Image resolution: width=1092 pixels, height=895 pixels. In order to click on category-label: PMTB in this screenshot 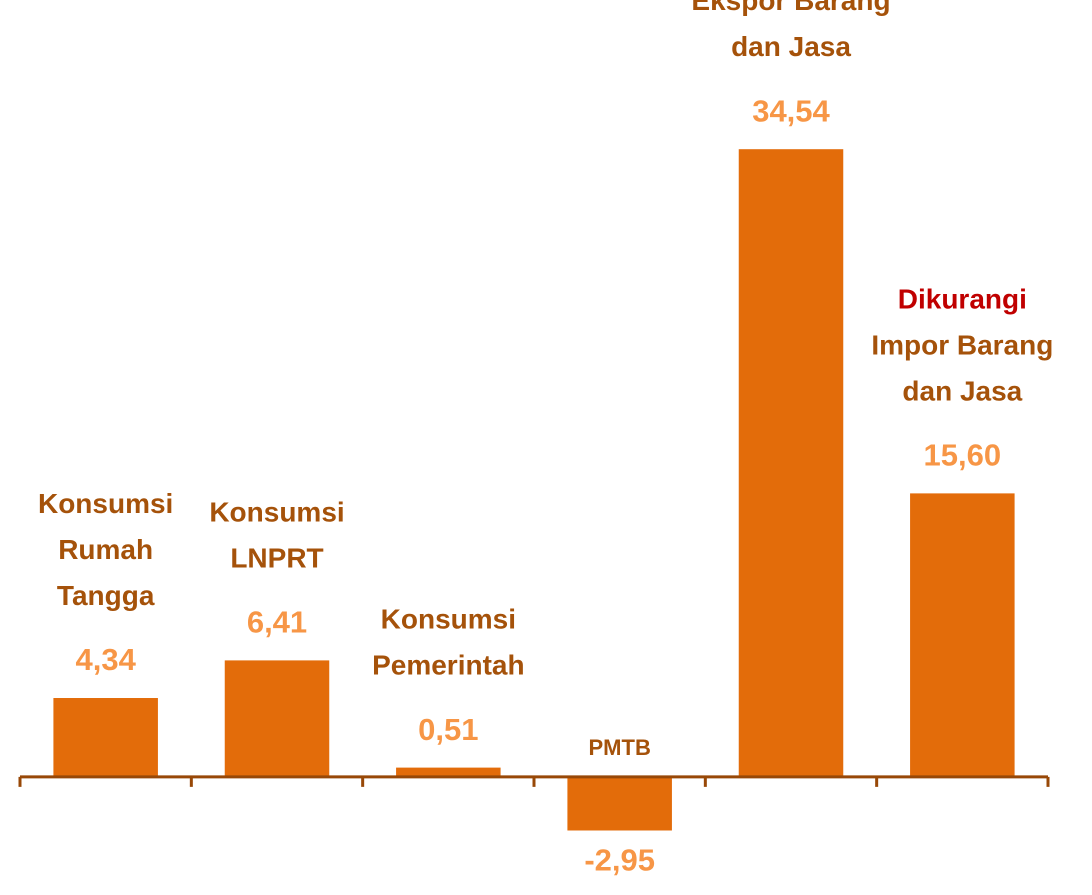, I will do `click(620, 747)`.